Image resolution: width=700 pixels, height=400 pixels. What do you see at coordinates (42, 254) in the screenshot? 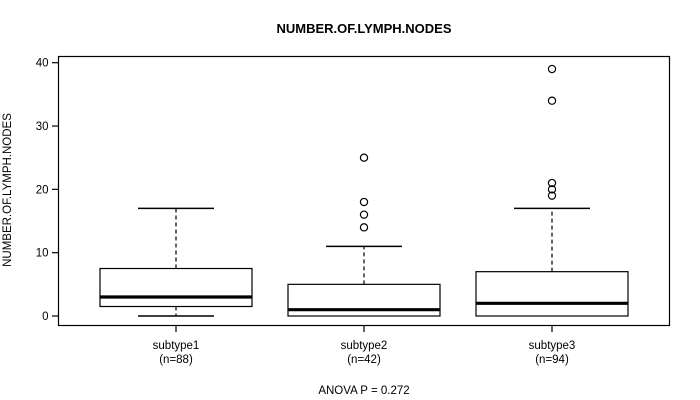
I see `y-tick-label: 10` at bounding box center [42, 254].